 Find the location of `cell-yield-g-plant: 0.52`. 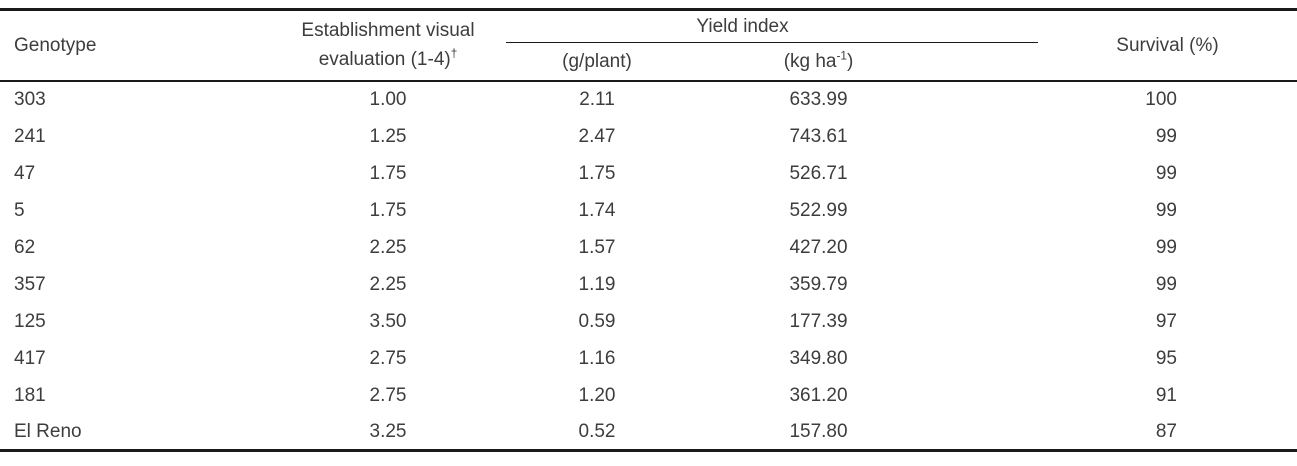

cell-yield-g-plant: 0.52 is located at coordinates (597, 431).